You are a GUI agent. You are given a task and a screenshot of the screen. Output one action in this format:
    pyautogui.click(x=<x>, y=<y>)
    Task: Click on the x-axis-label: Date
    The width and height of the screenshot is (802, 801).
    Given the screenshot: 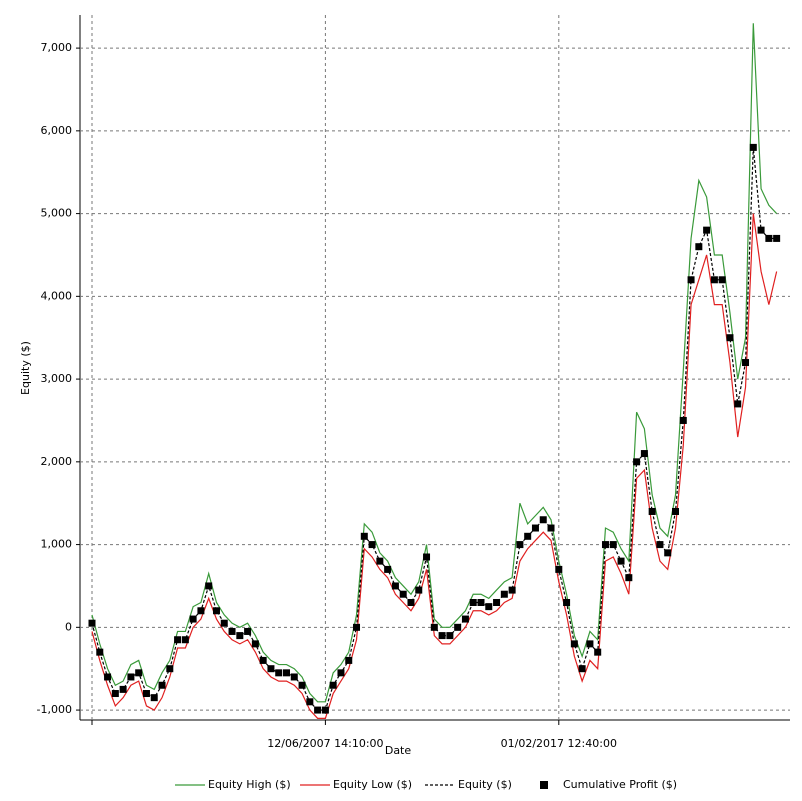 What is the action you would take?
    pyautogui.click(x=398, y=750)
    